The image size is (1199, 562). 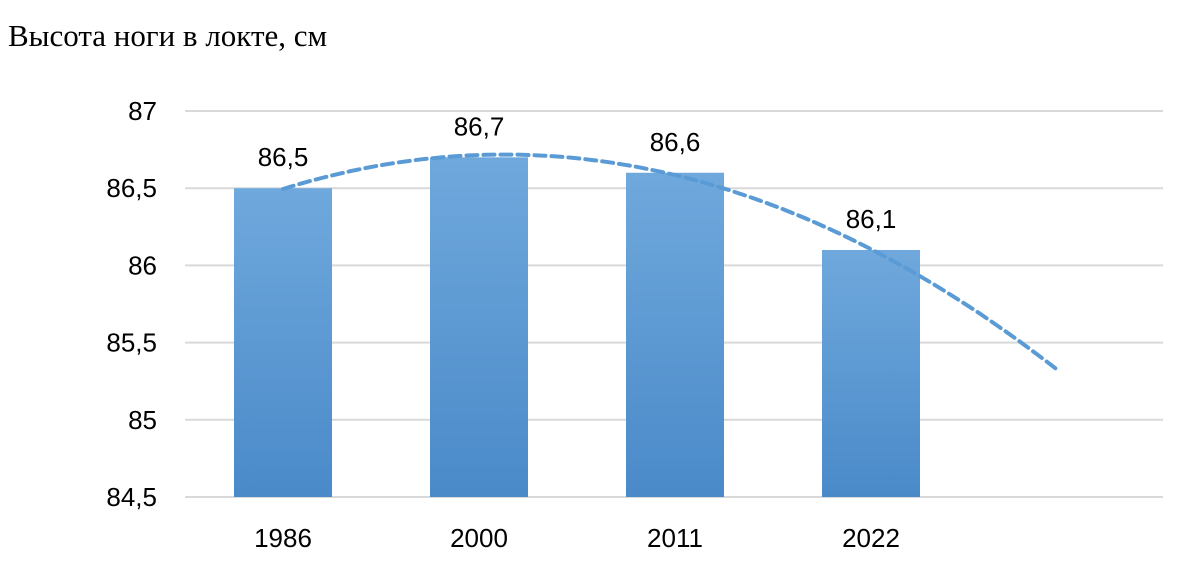 What do you see at coordinates (131, 343) in the screenshot?
I see `y-tick-label: 85,5` at bounding box center [131, 343].